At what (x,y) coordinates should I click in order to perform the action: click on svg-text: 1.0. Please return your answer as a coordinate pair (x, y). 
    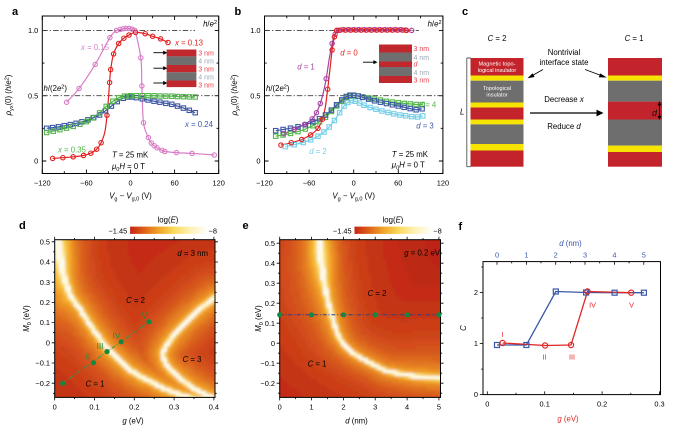
    Looking at the image, I should click on (255, 30).